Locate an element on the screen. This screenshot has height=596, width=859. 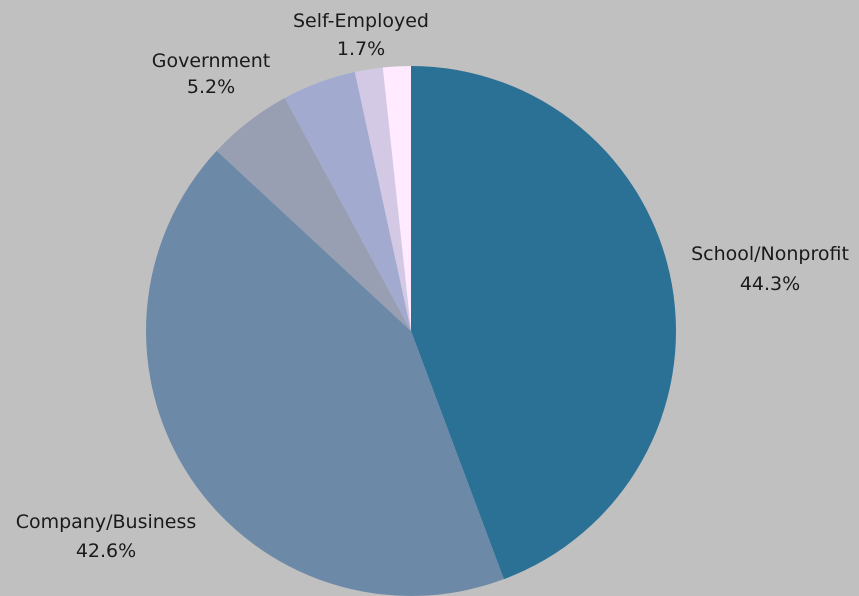
label-school-nonprofit-name: School/Nonprofit is located at coordinates (770, 254).